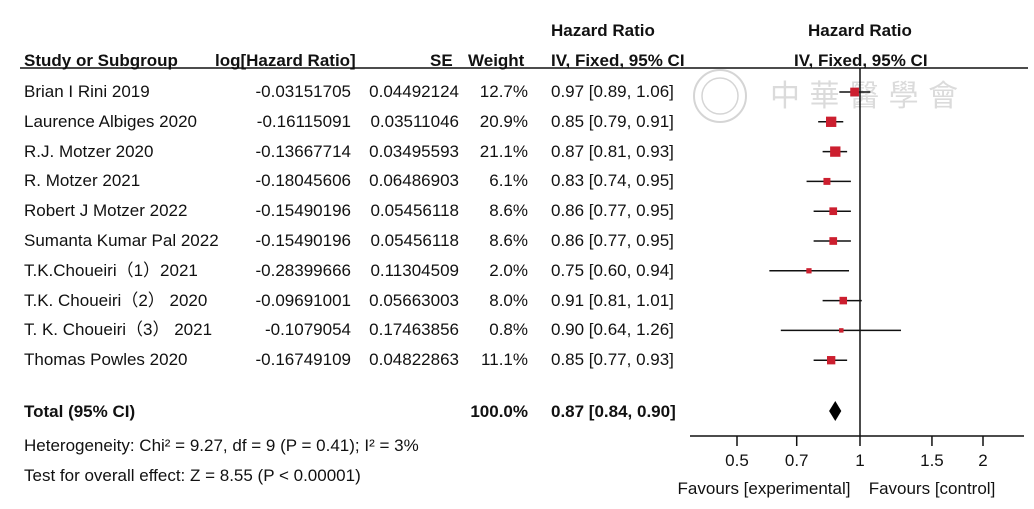 The width and height of the screenshot is (1034, 509). What do you see at coordinates (603, 30) in the screenshot?
I see `hr-header-top-left: Hazard Ratio` at bounding box center [603, 30].